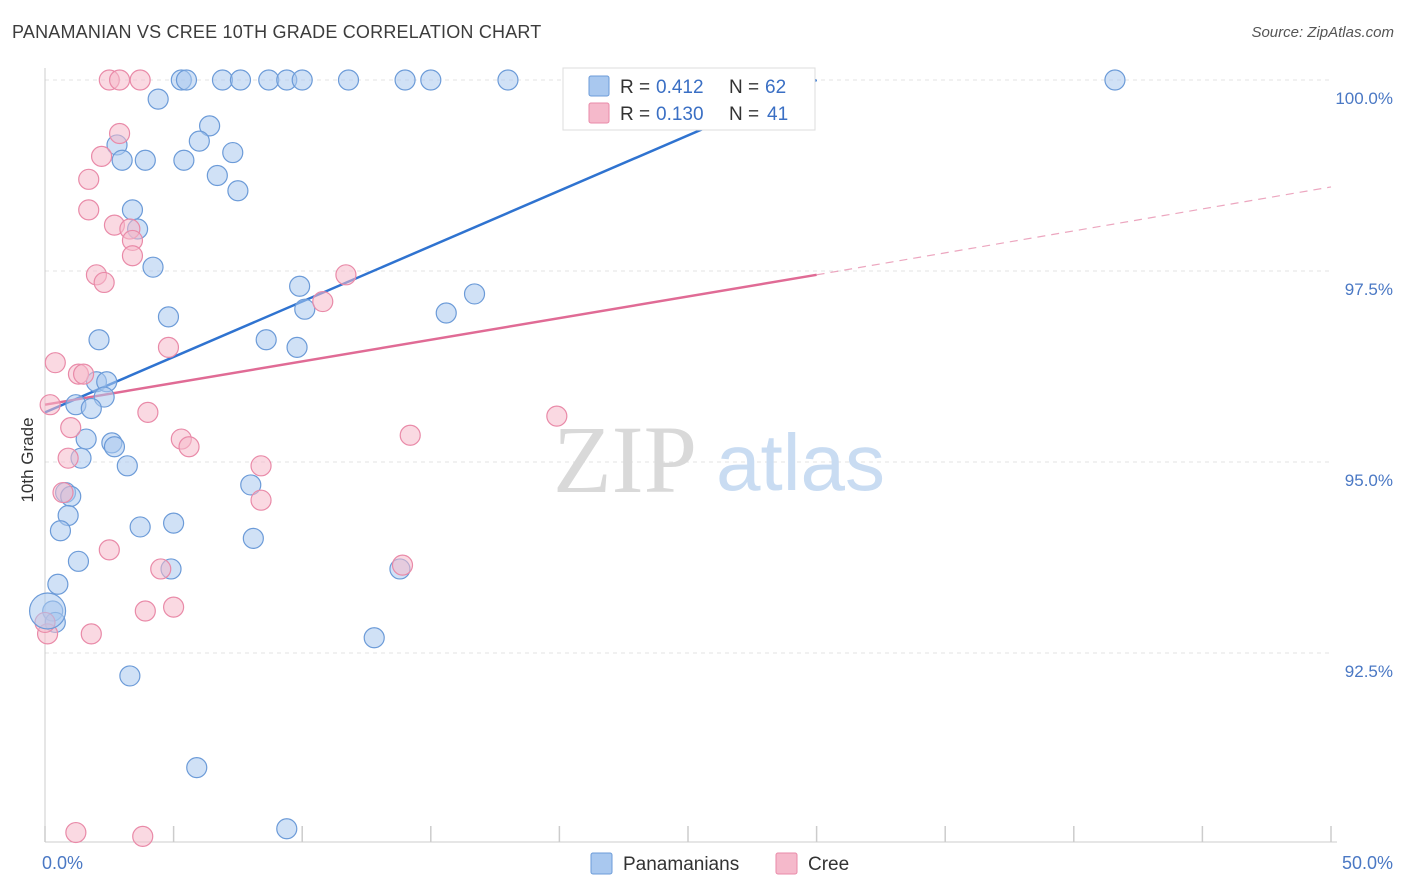  I want to click on source-credit: Source: ZipAtlas.com, so click(1322, 32).